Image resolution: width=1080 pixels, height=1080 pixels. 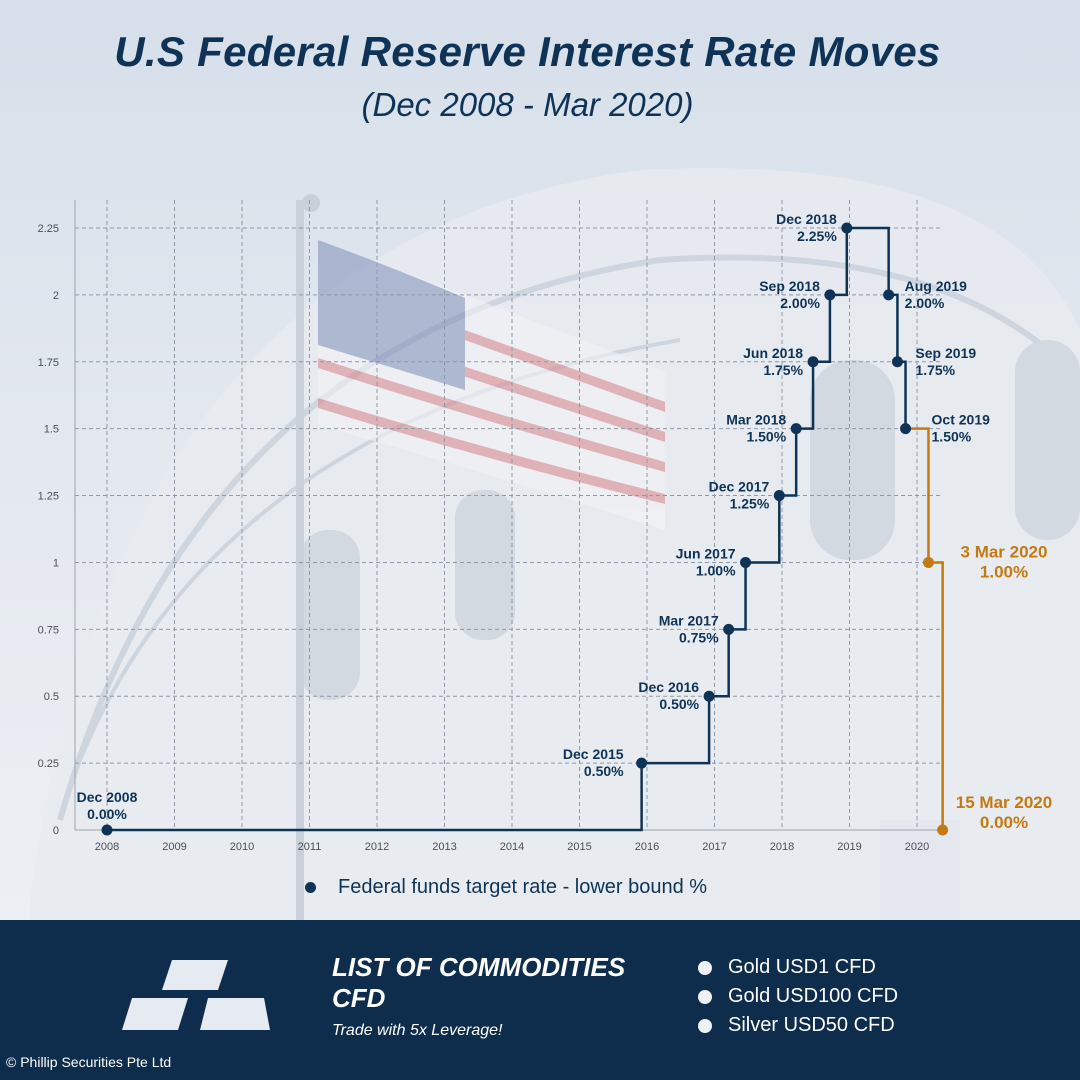 What do you see at coordinates (107, 797) in the screenshot?
I see `point-date-label: Dec 2008` at bounding box center [107, 797].